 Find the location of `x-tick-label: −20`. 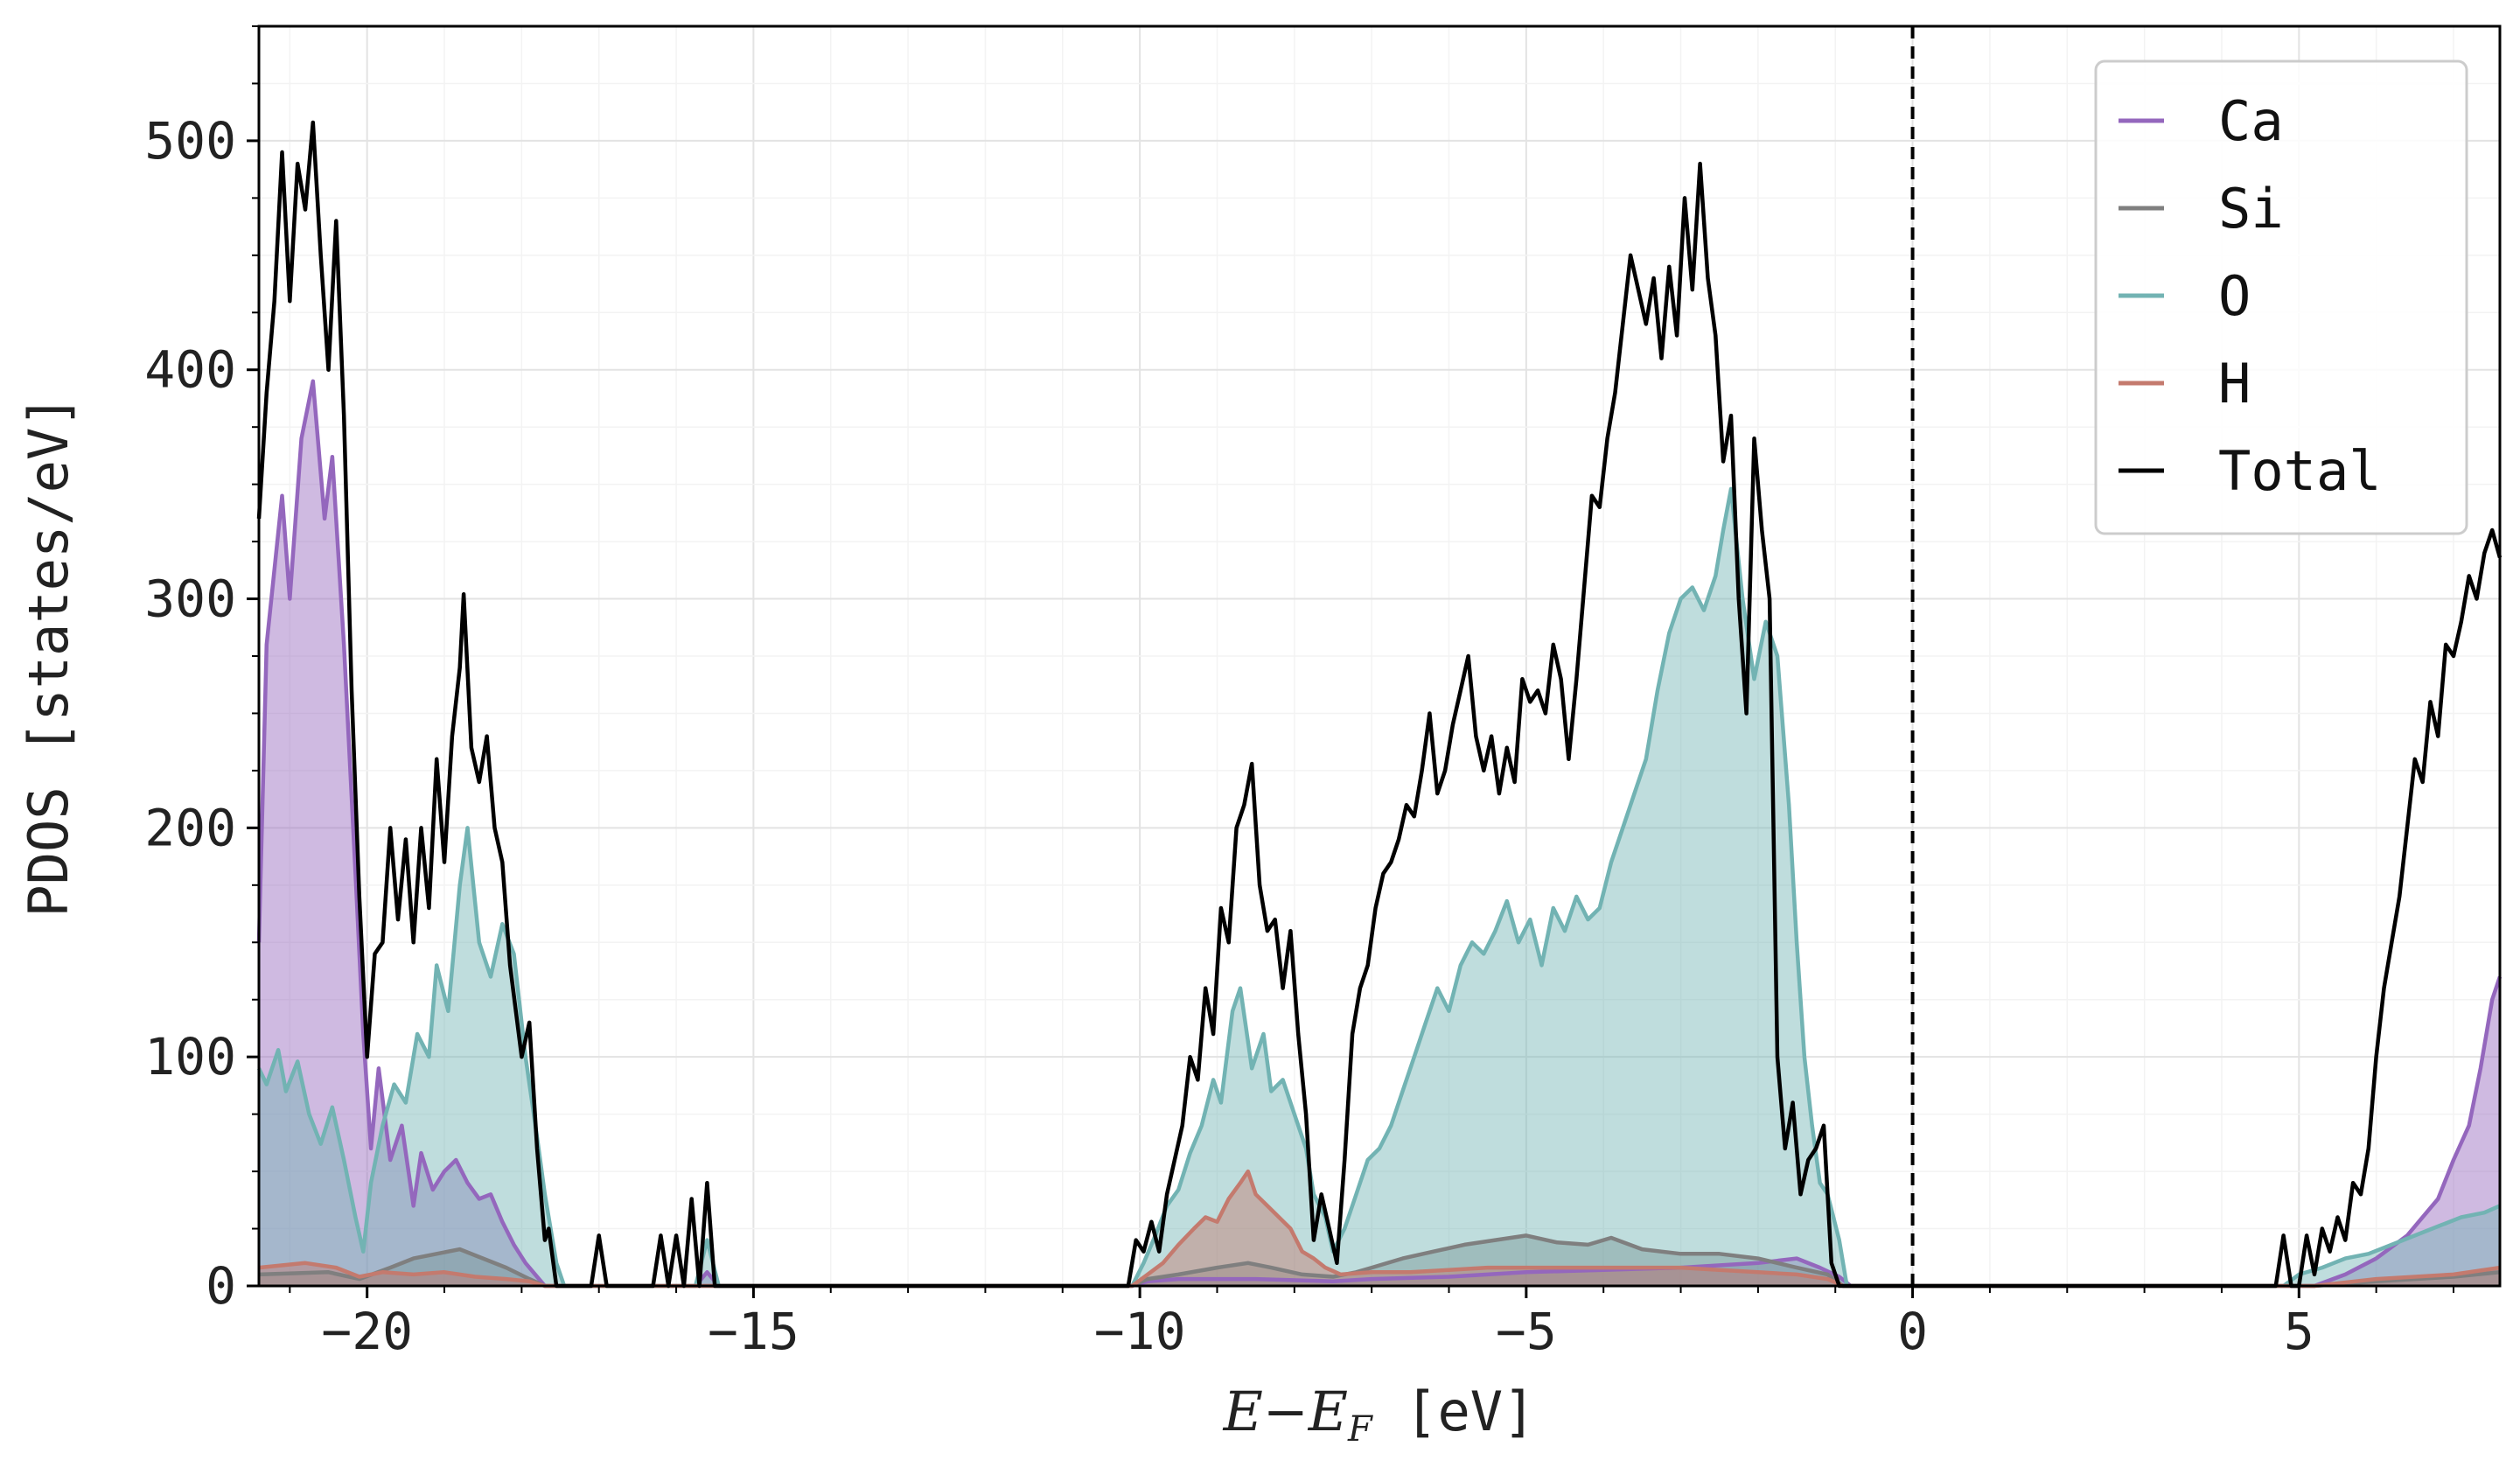

x-tick-label: −20 is located at coordinates (367, 1331).